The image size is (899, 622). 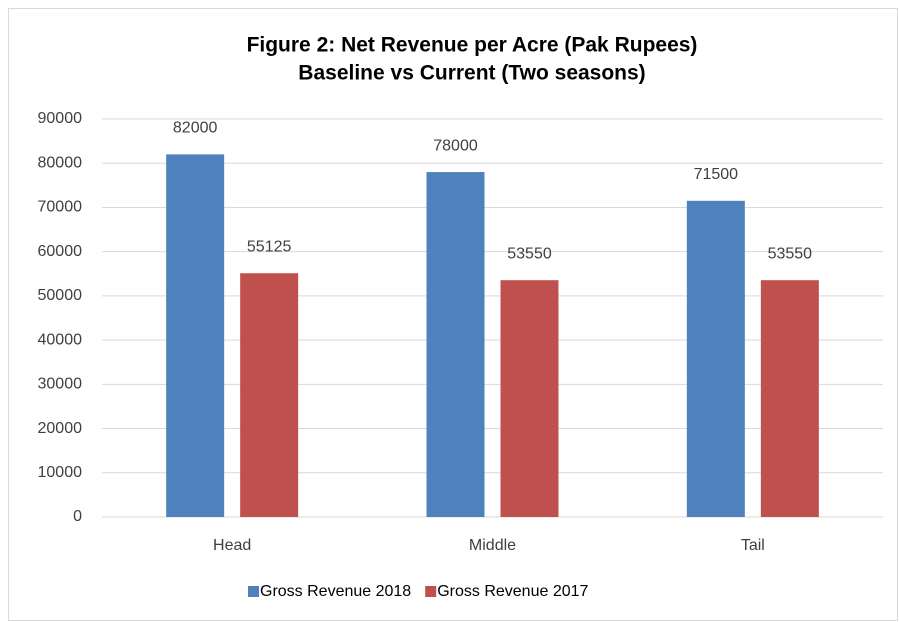 What do you see at coordinates (77, 516) in the screenshot?
I see `y-tick-label: 0` at bounding box center [77, 516].